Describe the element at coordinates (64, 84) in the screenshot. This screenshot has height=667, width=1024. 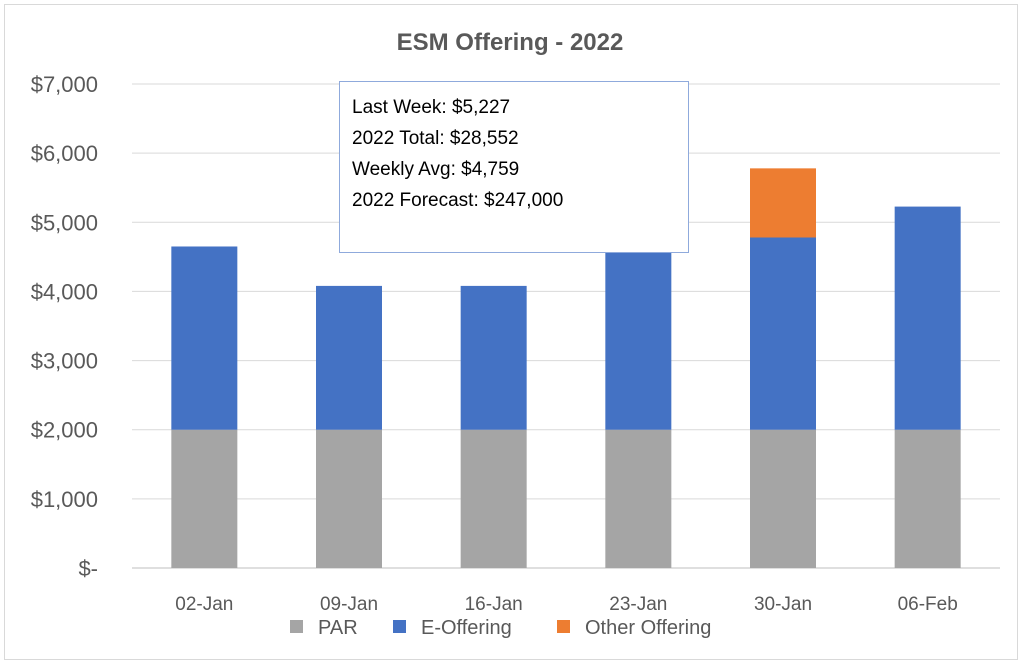
I see `y-tick-label: $7,000` at that location.